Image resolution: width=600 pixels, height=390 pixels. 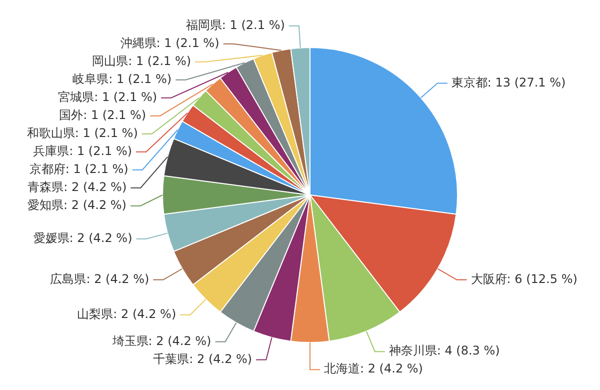 What do you see at coordinates (444, 351) in the screenshot?
I see `slice-label: 神奈川県: 4 (8.3 %)` at bounding box center [444, 351].